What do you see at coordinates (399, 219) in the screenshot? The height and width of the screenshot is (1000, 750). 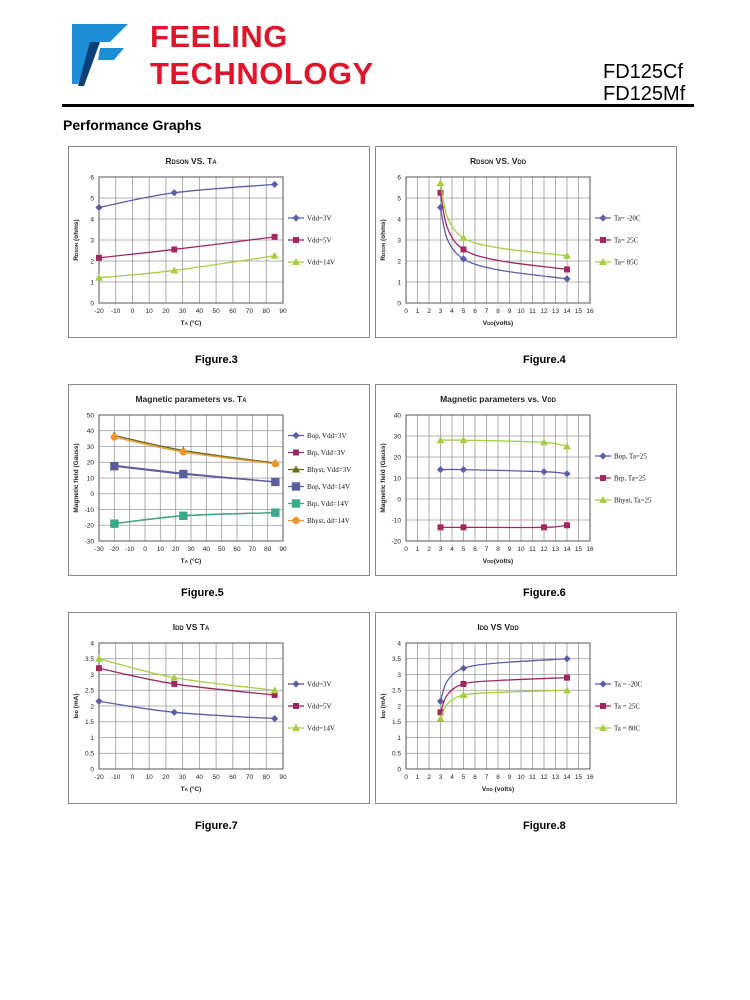 I see `y-tick-label: 4` at bounding box center [399, 219].